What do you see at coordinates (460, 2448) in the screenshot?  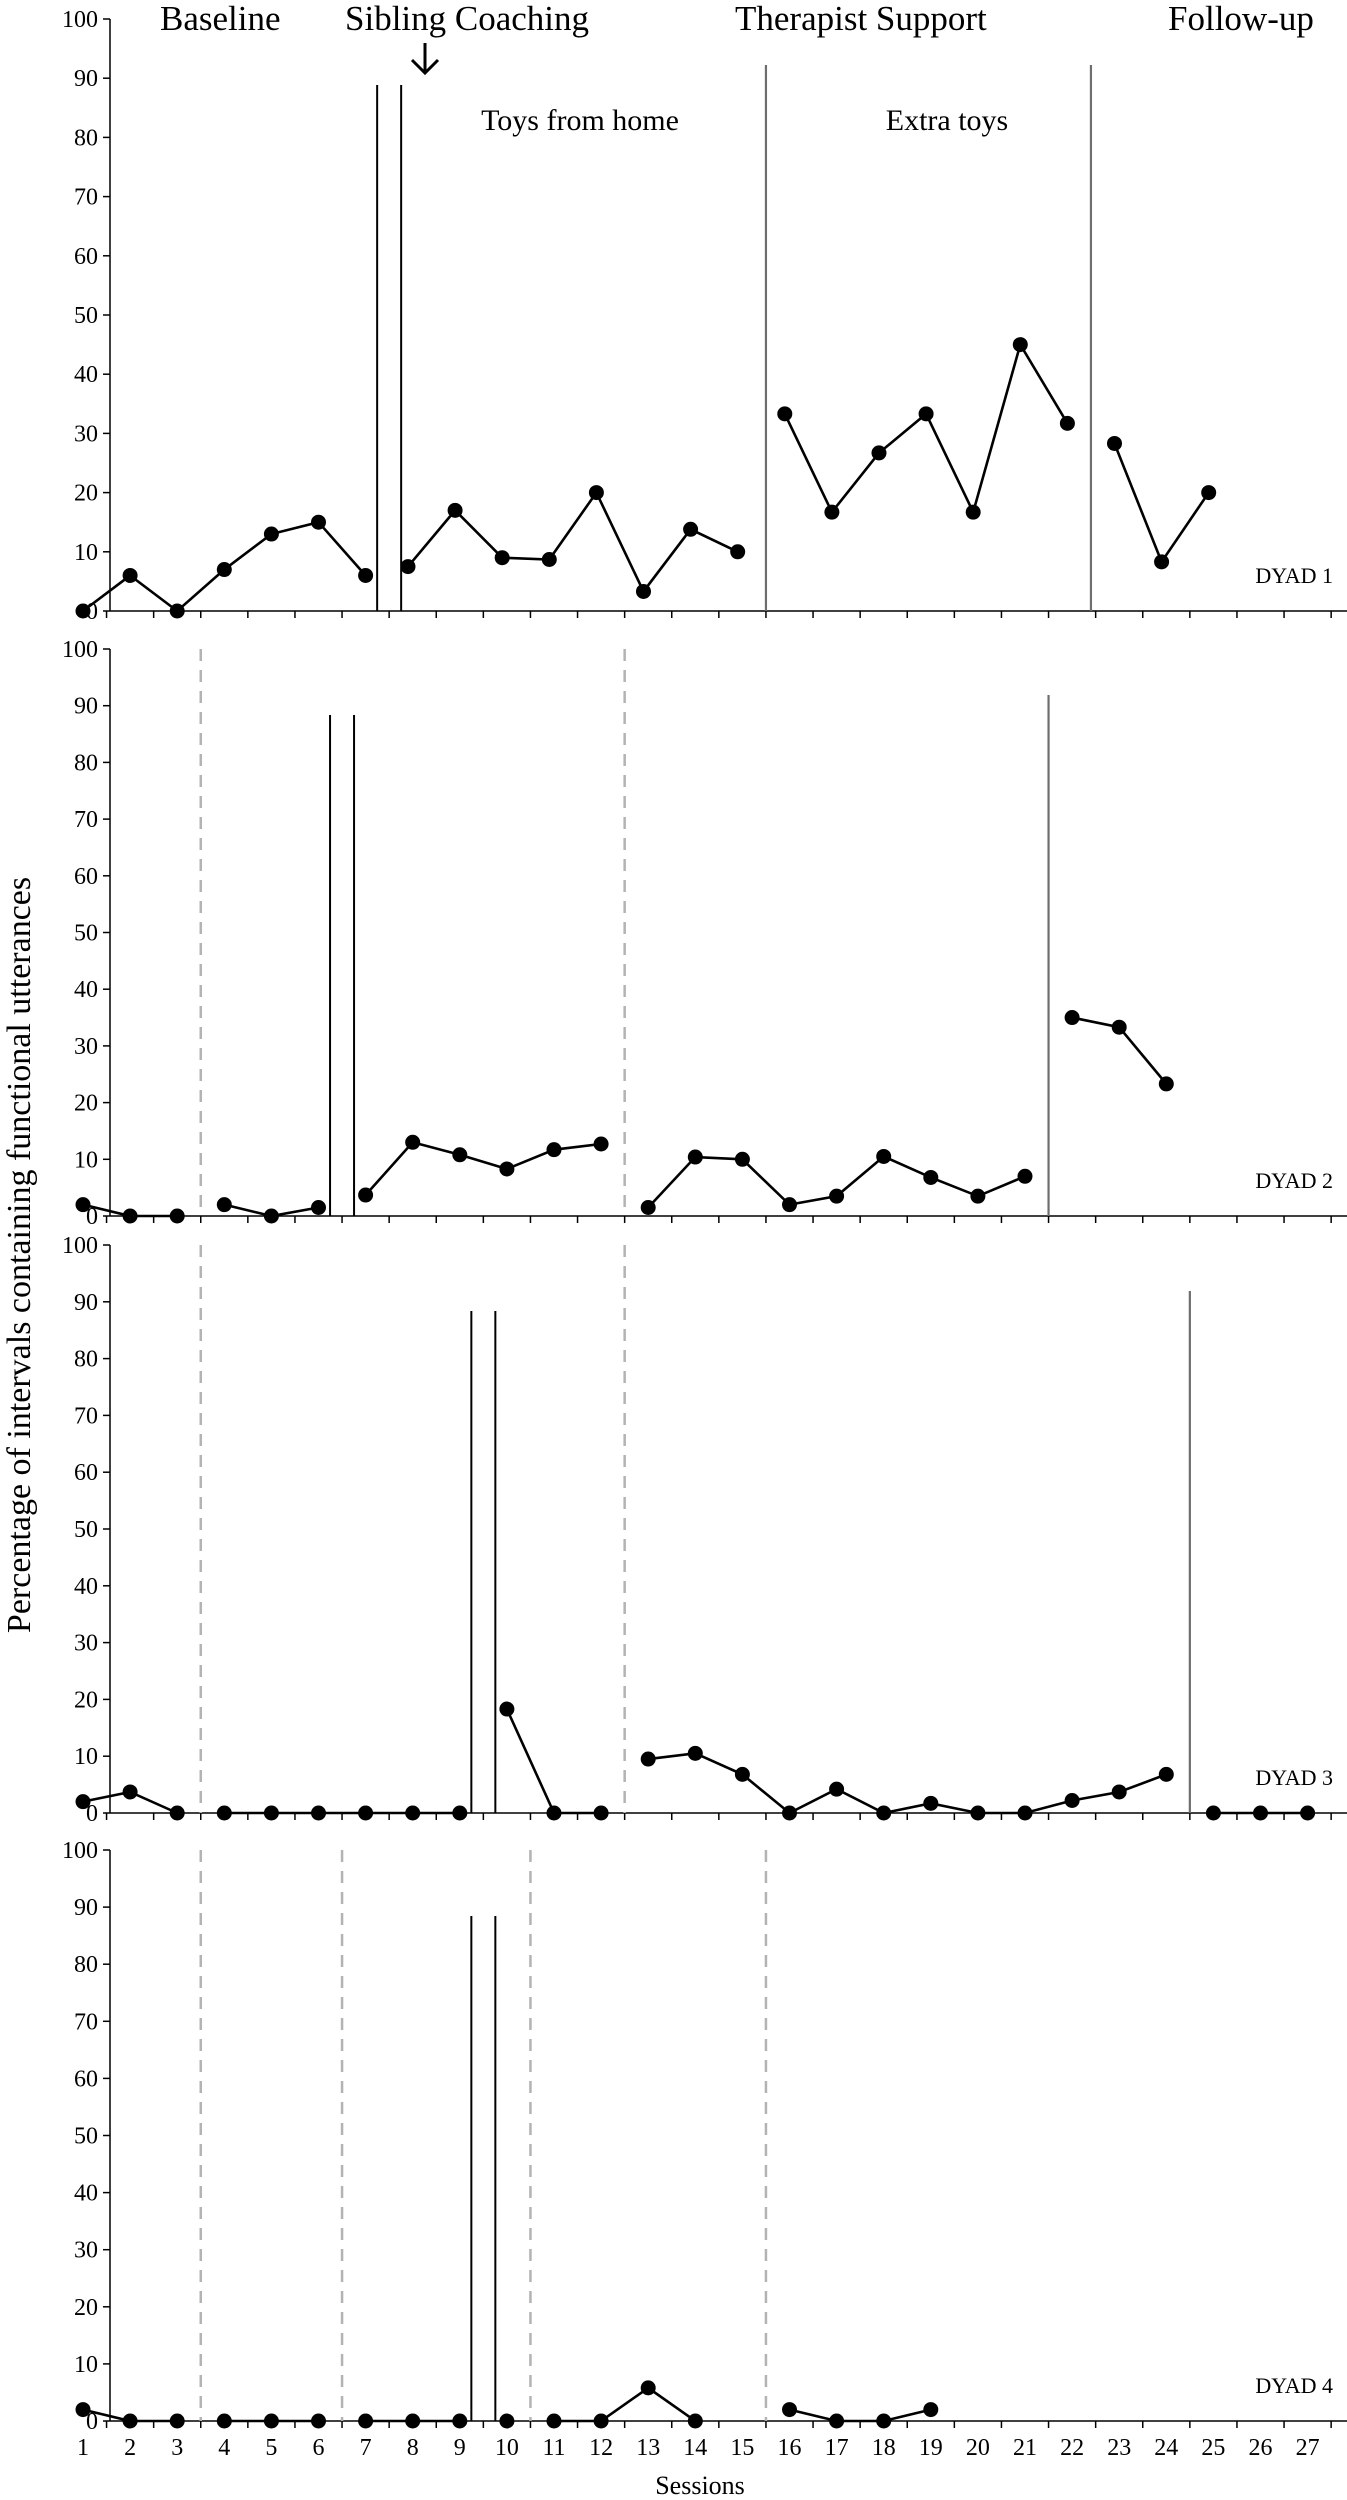 I see `x-tick-label: 9` at bounding box center [460, 2448].